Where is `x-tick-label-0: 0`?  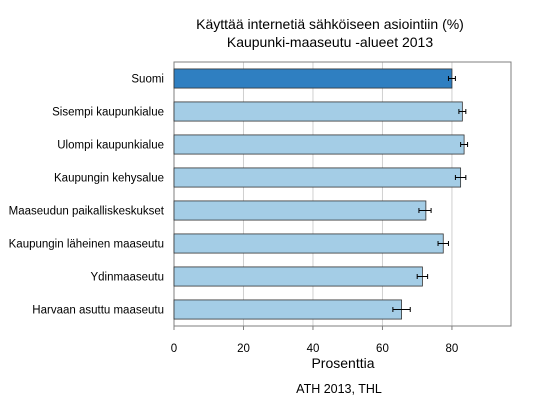
x-tick-label-0: 0 is located at coordinates (174, 349).